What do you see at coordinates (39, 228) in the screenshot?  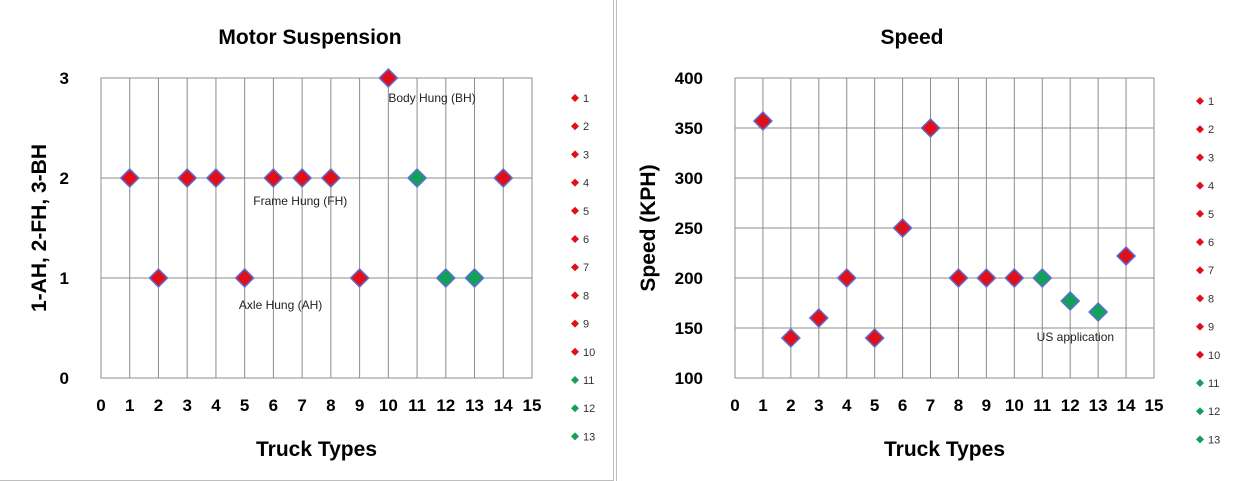 I see `y-axis-title: 1-AH, 2-FH, 3-BH` at bounding box center [39, 228].